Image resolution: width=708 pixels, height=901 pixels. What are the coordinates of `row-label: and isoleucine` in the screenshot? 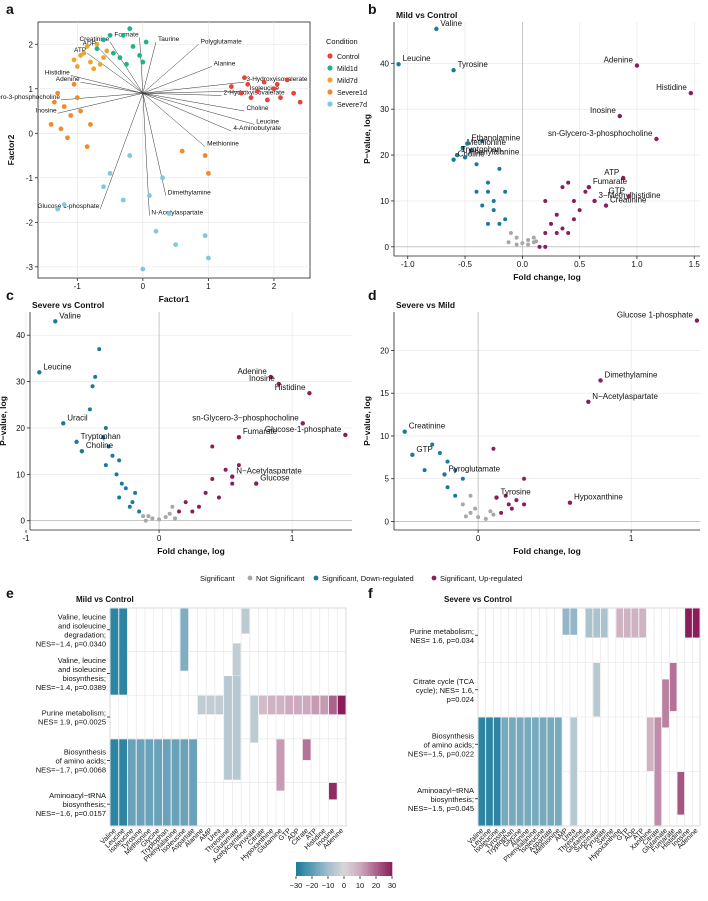 It's located at (82, 625).